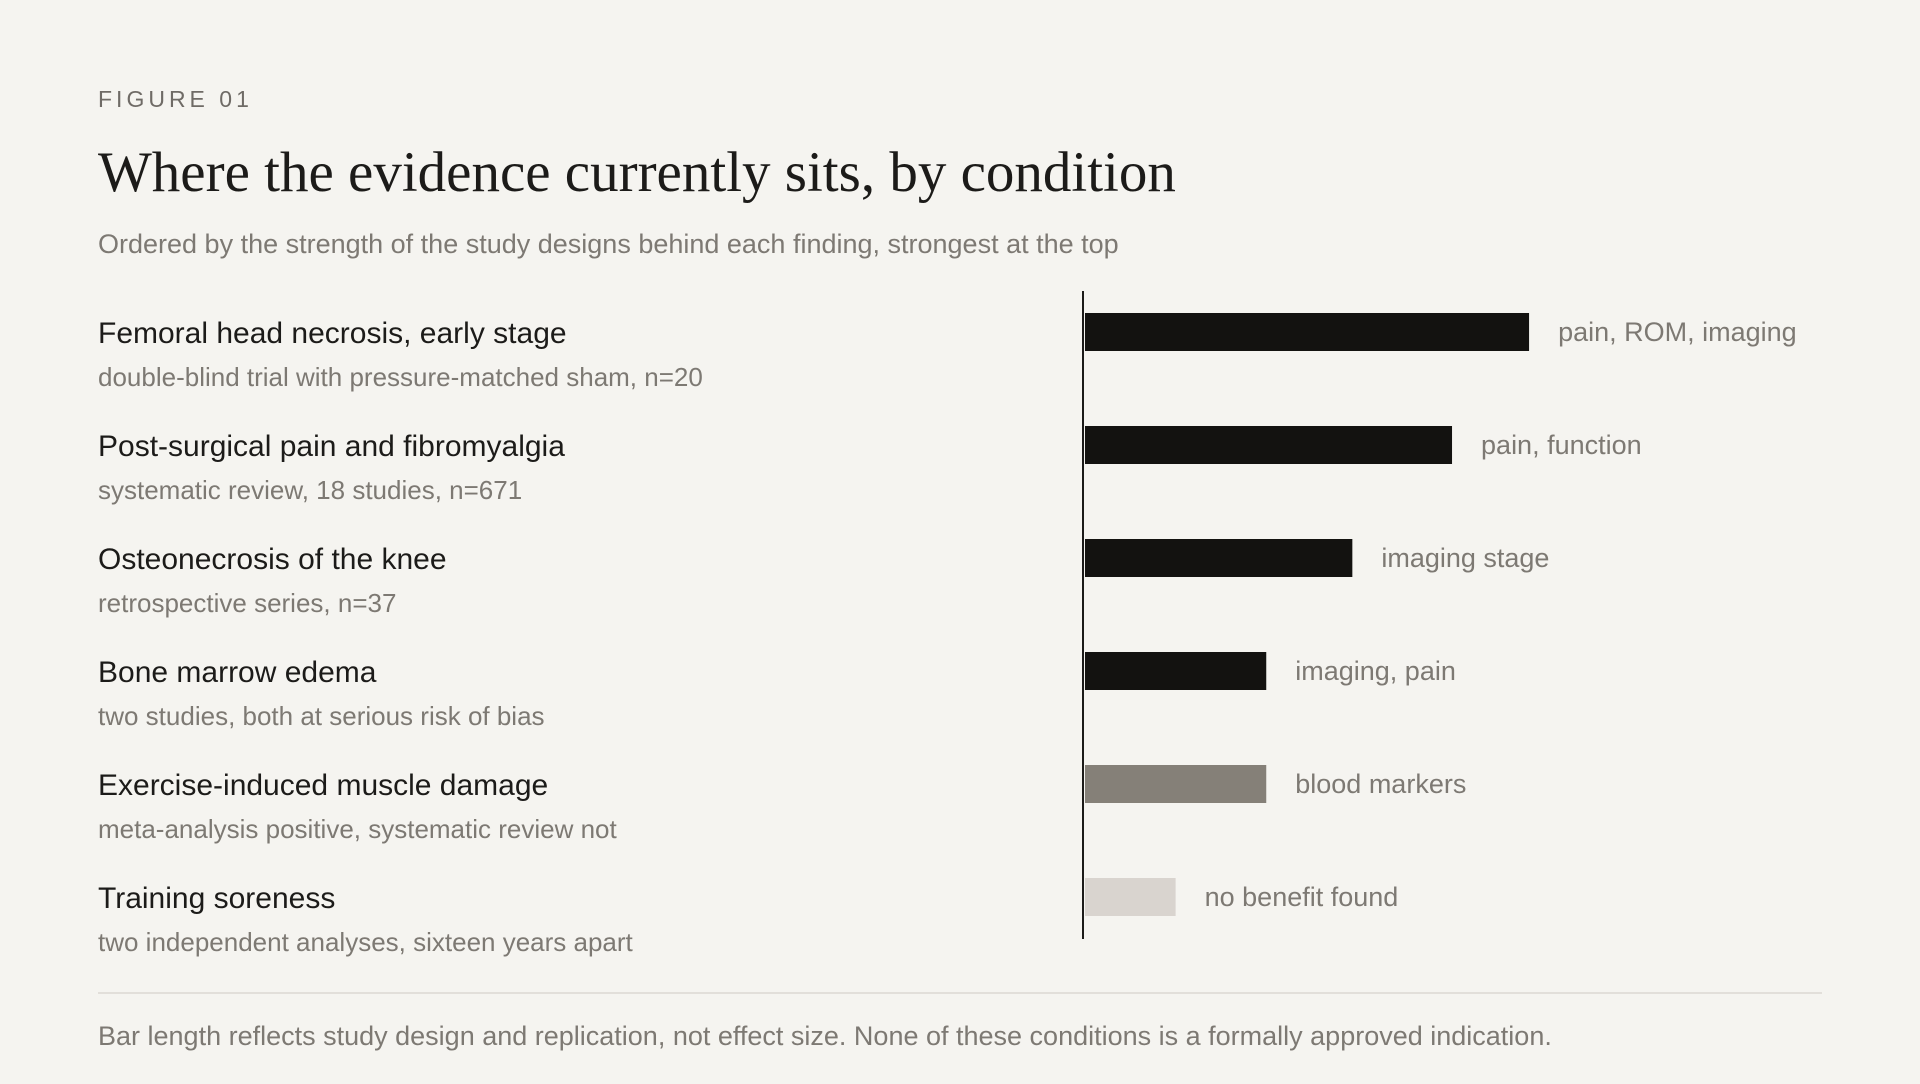 Image resolution: width=1920 pixels, height=1084 pixels. What do you see at coordinates (1302, 897) in the screenshot?
I see `outcome-label: no benefit found` at bounding box center [1302, 897].